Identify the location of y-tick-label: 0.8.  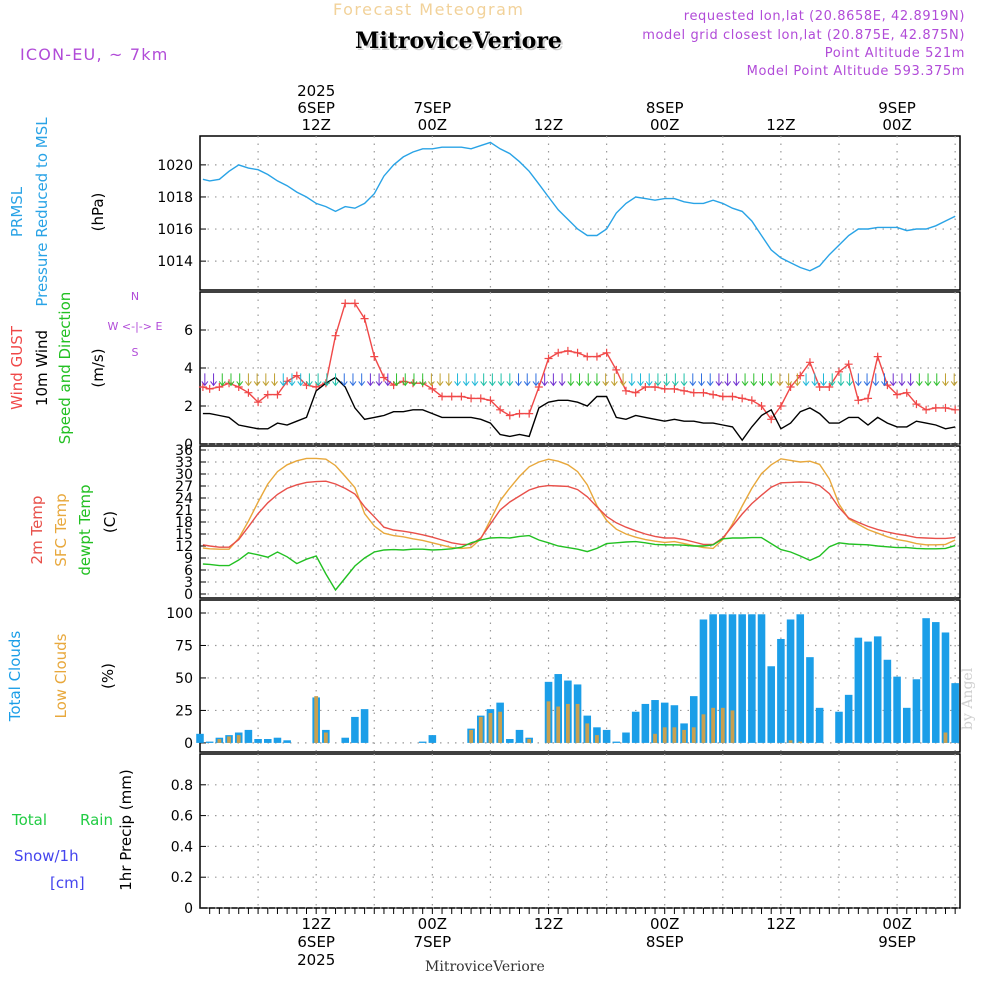
(182, 786).